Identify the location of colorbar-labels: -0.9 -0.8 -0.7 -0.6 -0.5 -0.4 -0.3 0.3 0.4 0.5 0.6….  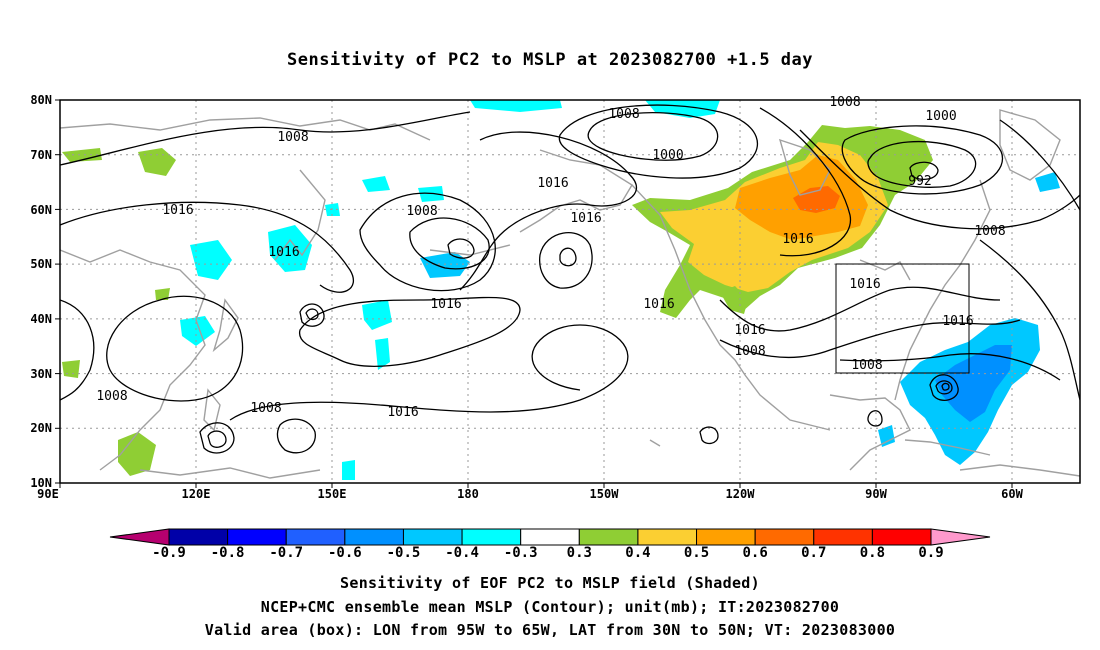
(548, 553).